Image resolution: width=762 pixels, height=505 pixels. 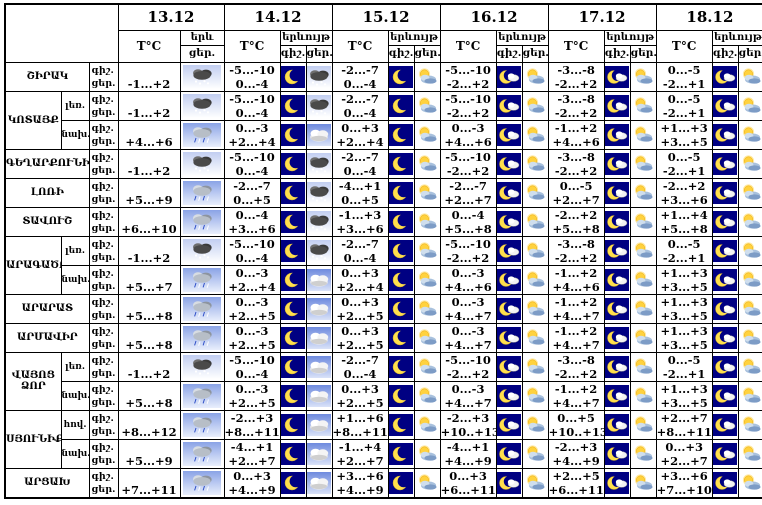 What do you see at coordinates (252, 446) in the screenshot?
I see `night-temp: -4...+1` at bounding box center [252, 446].